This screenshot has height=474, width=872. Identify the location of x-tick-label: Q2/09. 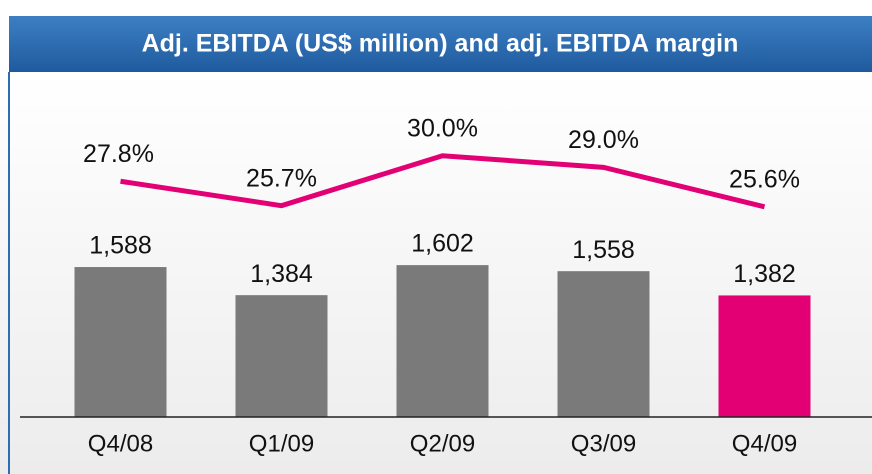
(442, 443).